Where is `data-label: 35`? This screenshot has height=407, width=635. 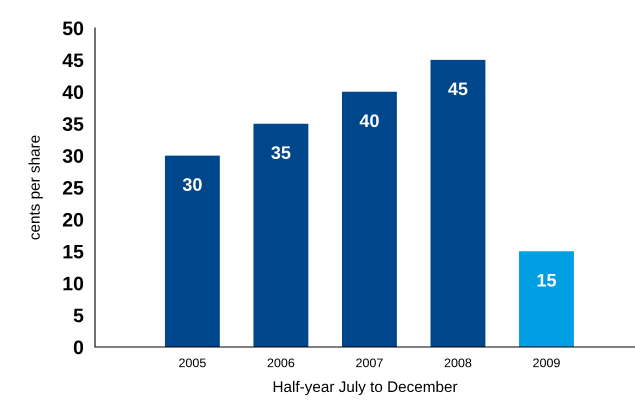 data-label: 35 is located at coordinates (280, 153).